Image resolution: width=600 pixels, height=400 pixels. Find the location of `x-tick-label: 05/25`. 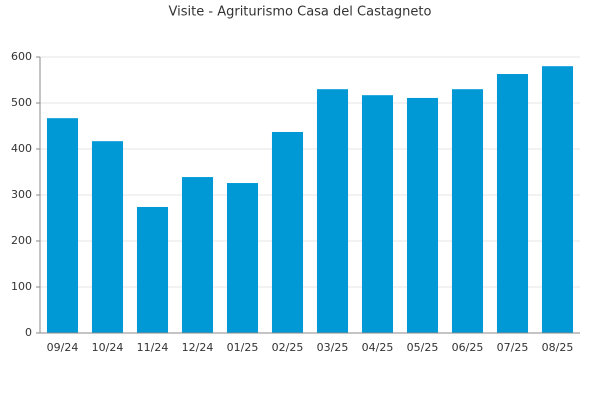

x-tick-label: 05/25 is located at coordinates (423, 347).